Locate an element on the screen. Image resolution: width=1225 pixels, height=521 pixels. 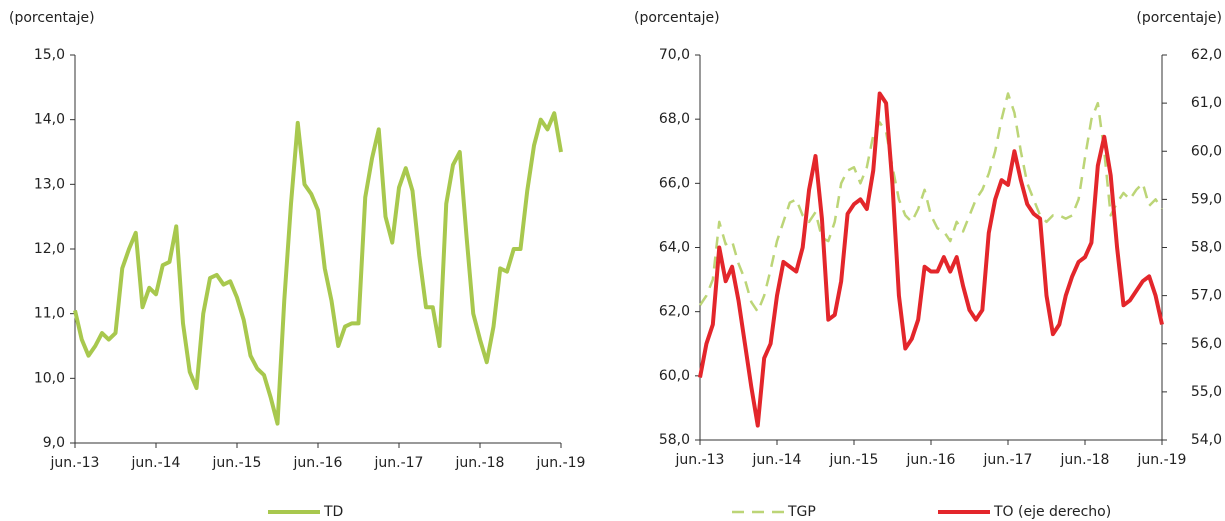
y2-tick-label: 62,0 is located at coordinates (1206, 55).